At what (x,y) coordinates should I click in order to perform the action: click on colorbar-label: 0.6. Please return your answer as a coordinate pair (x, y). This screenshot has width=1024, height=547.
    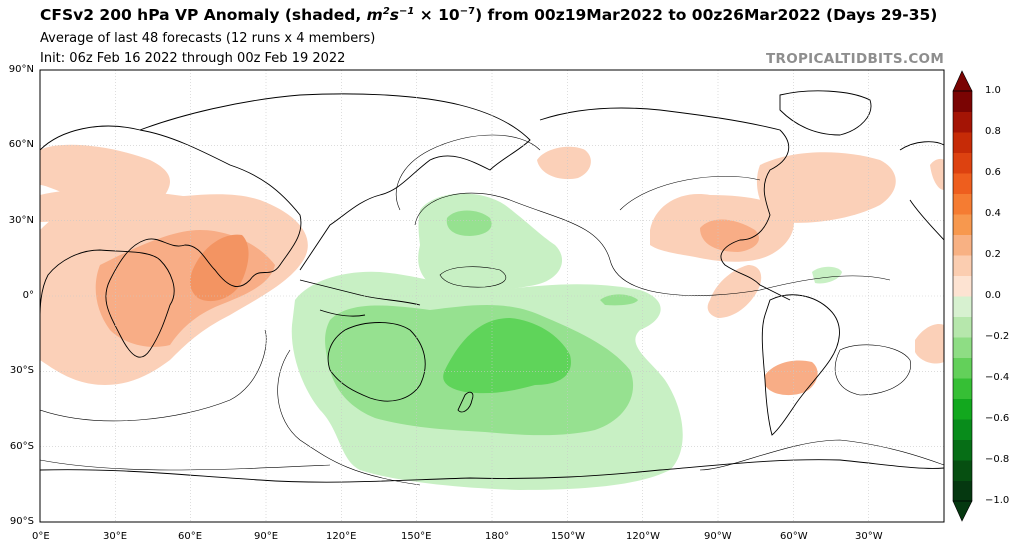
    Looking at the image, I should click on (993, 172).